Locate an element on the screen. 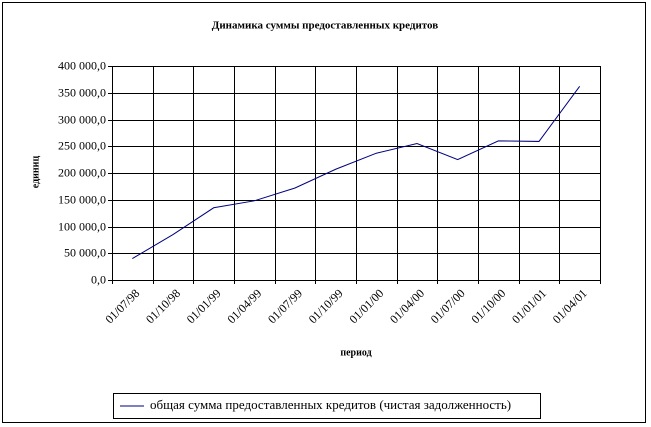  y-tick-label: 350 000,0 is located at coordinates (82, 92).